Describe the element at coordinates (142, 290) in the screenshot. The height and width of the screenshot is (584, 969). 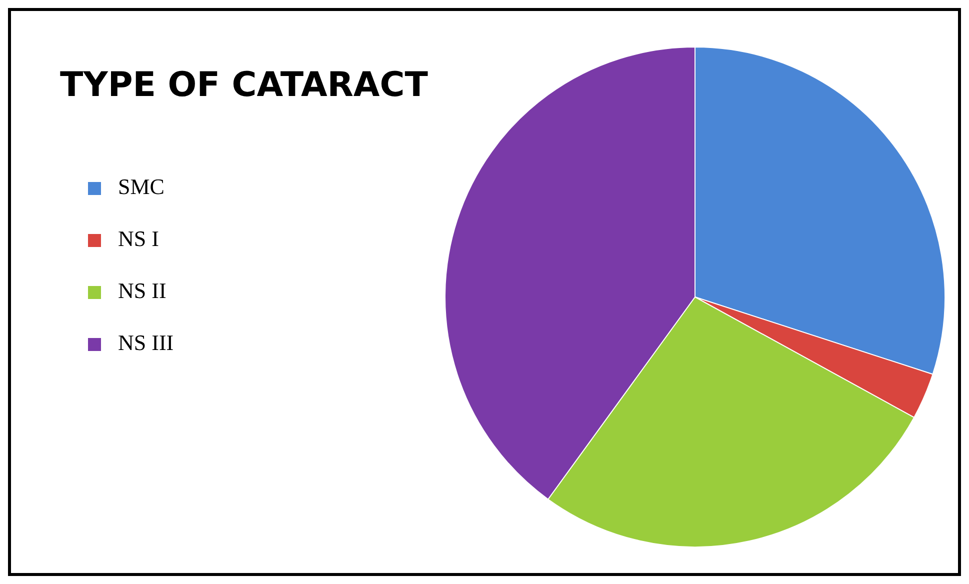
I see `legend-label: NS II` at that location.